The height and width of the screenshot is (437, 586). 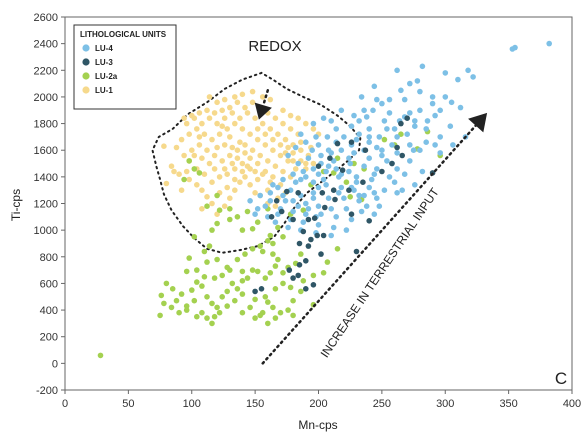 What do you see at coordinates (123, 34) in the screenshot?
I see `legend-title: LITHOLOGICAL UNITS` at bounding box center [123, 34].